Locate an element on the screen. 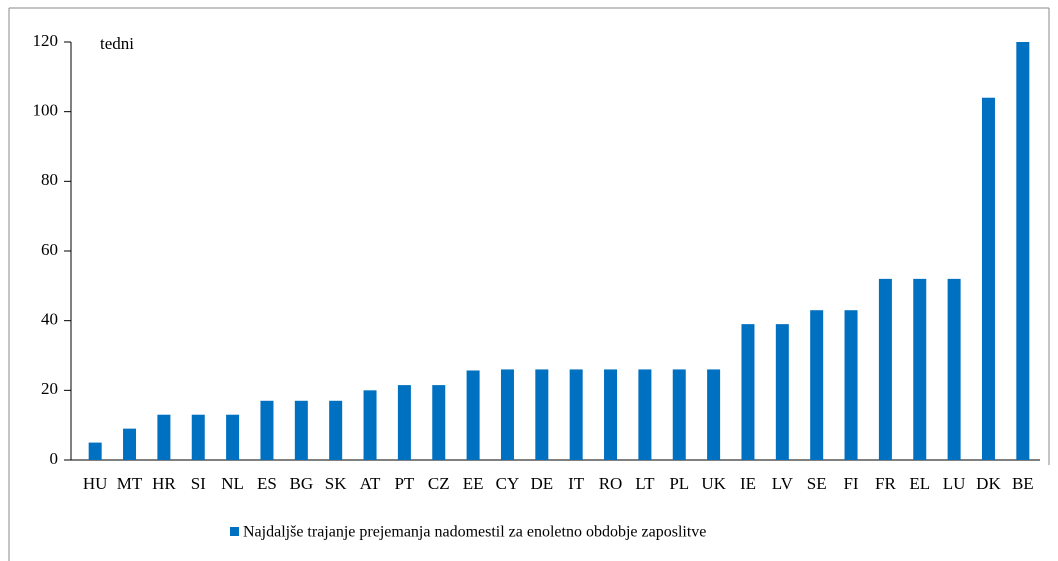  y-tick-label: 80 is located at coordinates (49, 179).